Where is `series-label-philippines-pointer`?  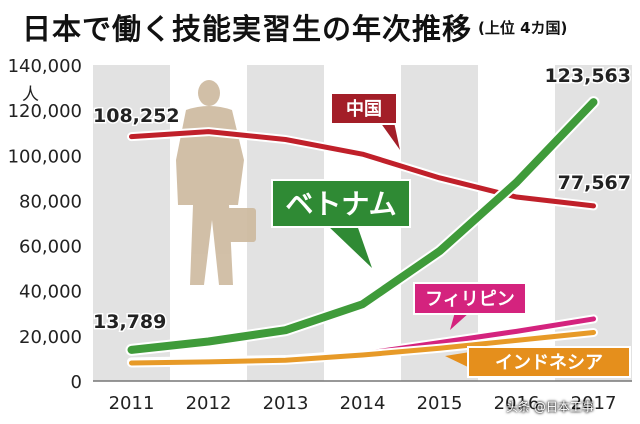 series-label-philippines-pointer is located at coordinates (460, 321).